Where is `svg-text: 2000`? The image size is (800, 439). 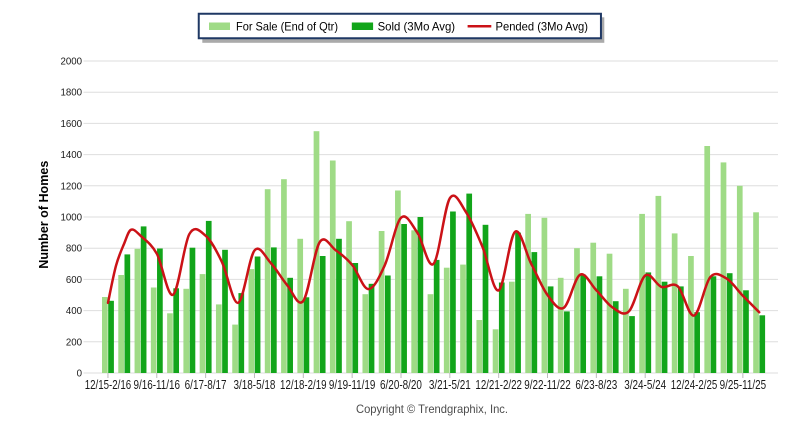 svg-text: 2000 is located at coordinates (71, 62).